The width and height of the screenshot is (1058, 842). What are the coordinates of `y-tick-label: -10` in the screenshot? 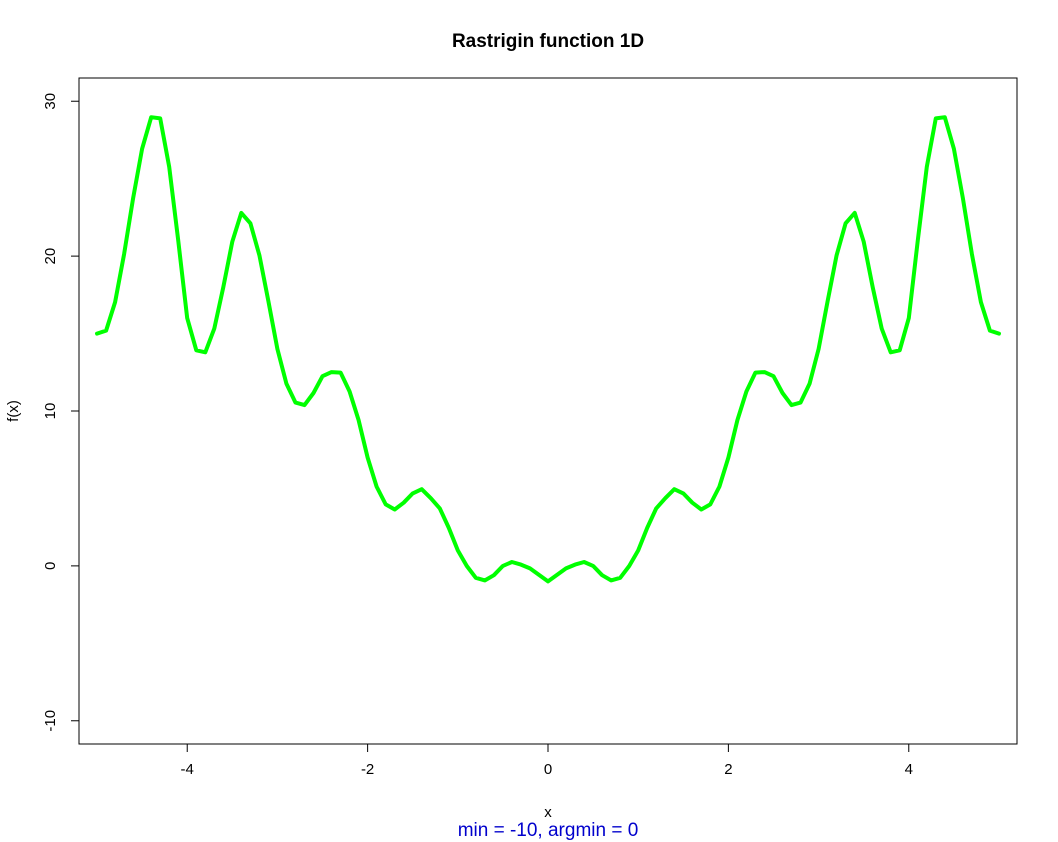 It's located at (50, 721).